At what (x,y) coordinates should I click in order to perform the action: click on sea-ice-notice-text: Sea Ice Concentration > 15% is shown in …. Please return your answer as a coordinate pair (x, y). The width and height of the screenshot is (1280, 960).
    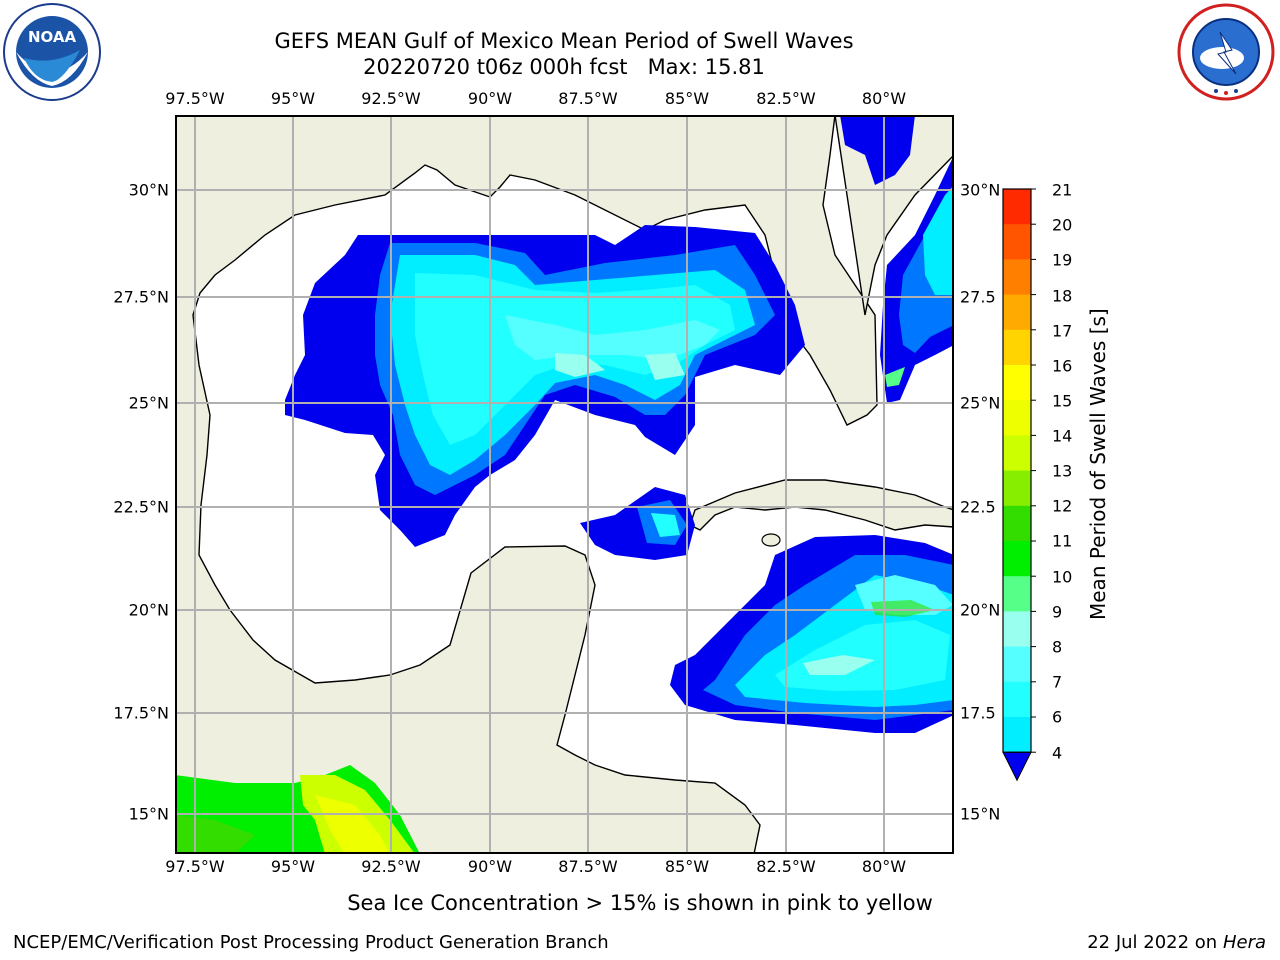
    Looking at the image, I should click on (640, 903).